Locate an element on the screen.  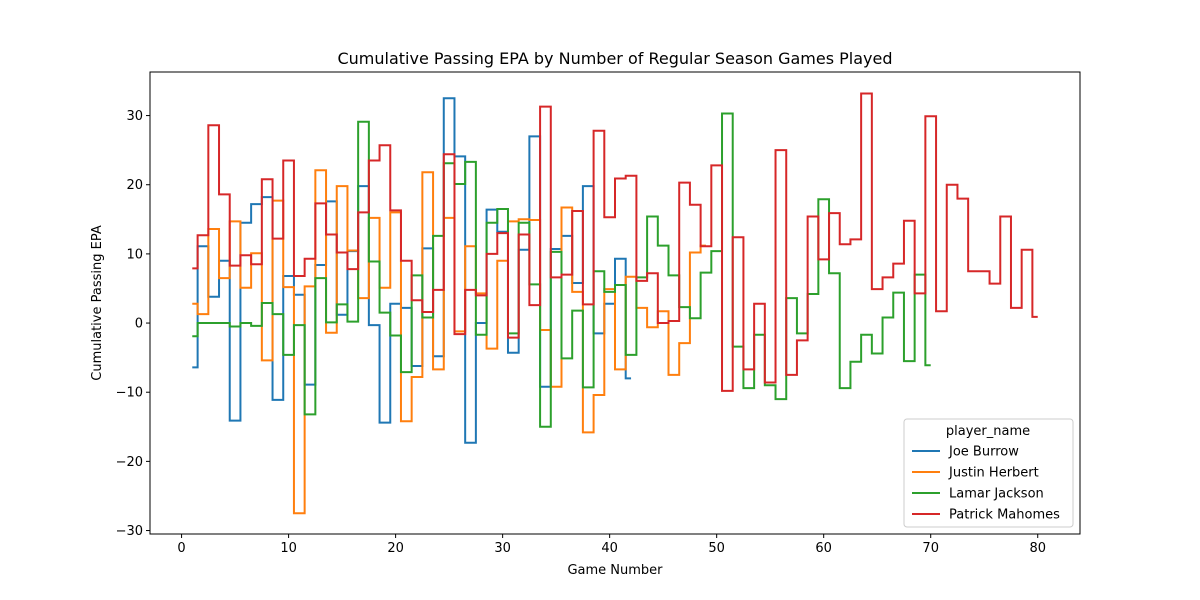
y-tick-label: 20 is located at coordinates (134, 185).